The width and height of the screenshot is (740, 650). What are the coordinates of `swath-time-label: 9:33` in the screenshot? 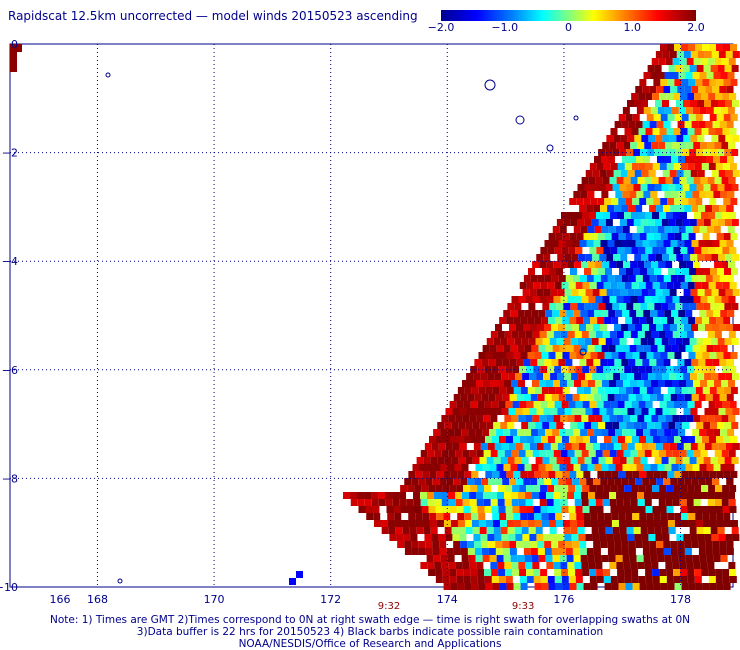 It's located at (523, 605).